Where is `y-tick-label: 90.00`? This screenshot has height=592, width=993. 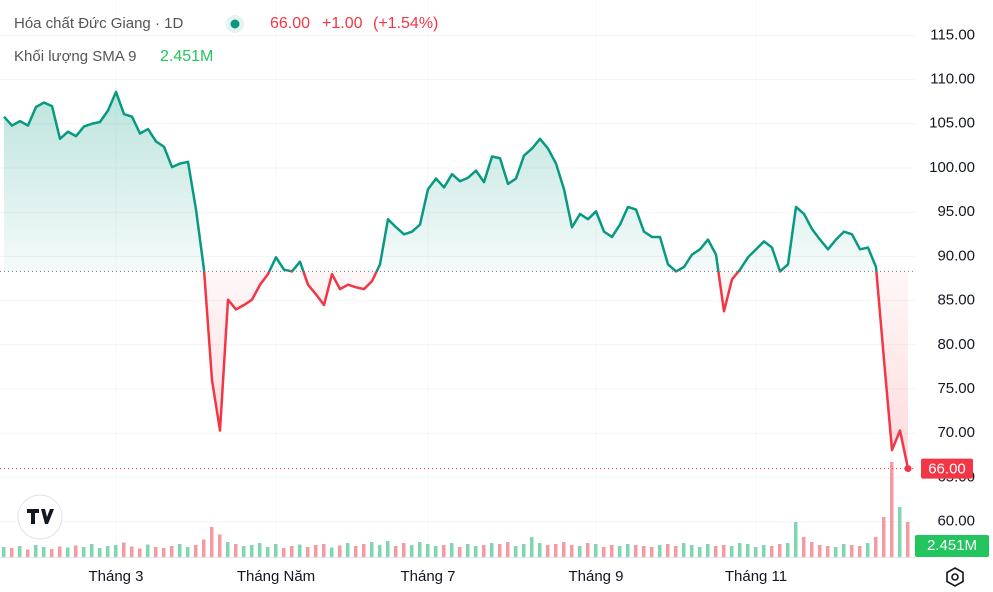
y-tick-label: 90.00 is located at coordinates (956, 255).